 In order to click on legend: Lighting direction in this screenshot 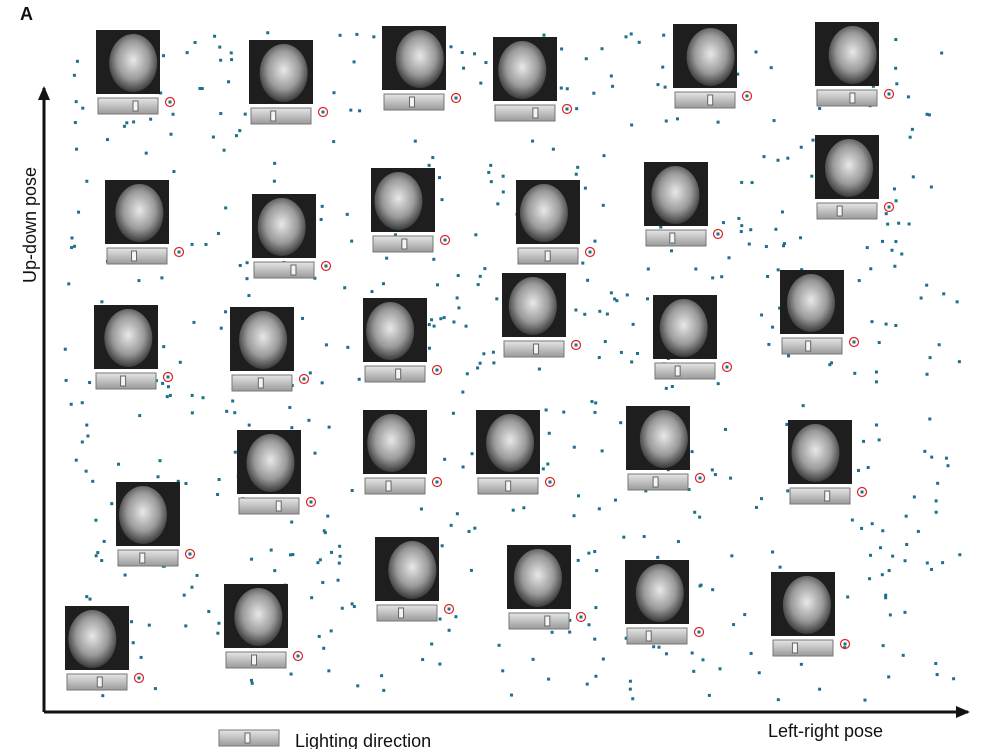, I will do `click(324, 739)`.